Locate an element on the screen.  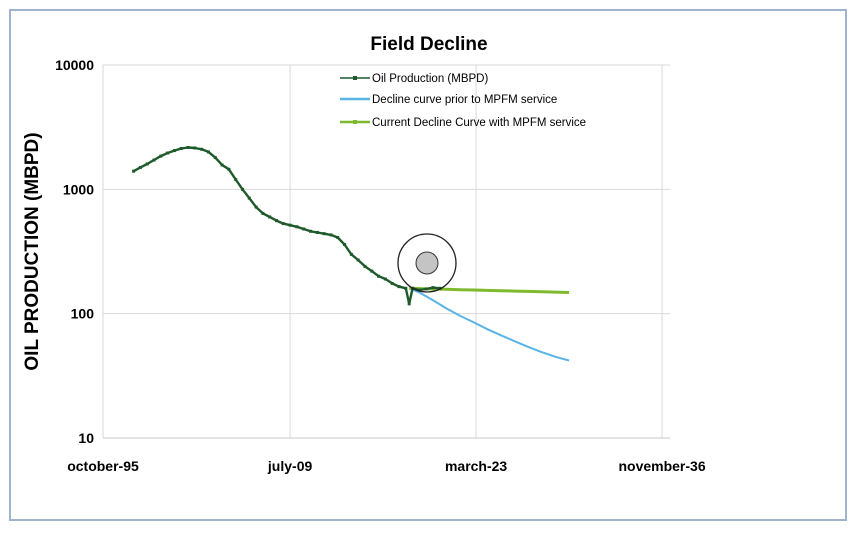
y-tick-label: 1000 is located at coordinates (78, 189).